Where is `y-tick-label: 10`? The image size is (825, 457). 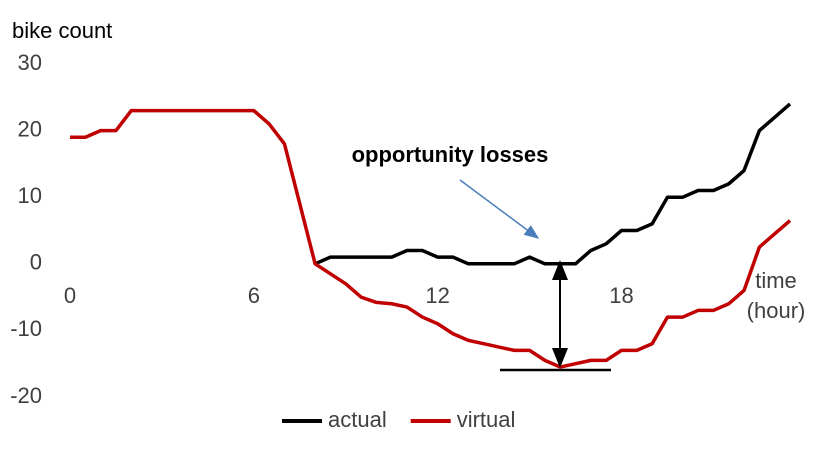
y-tick-label: 10 is located at coordinates (30, 195).